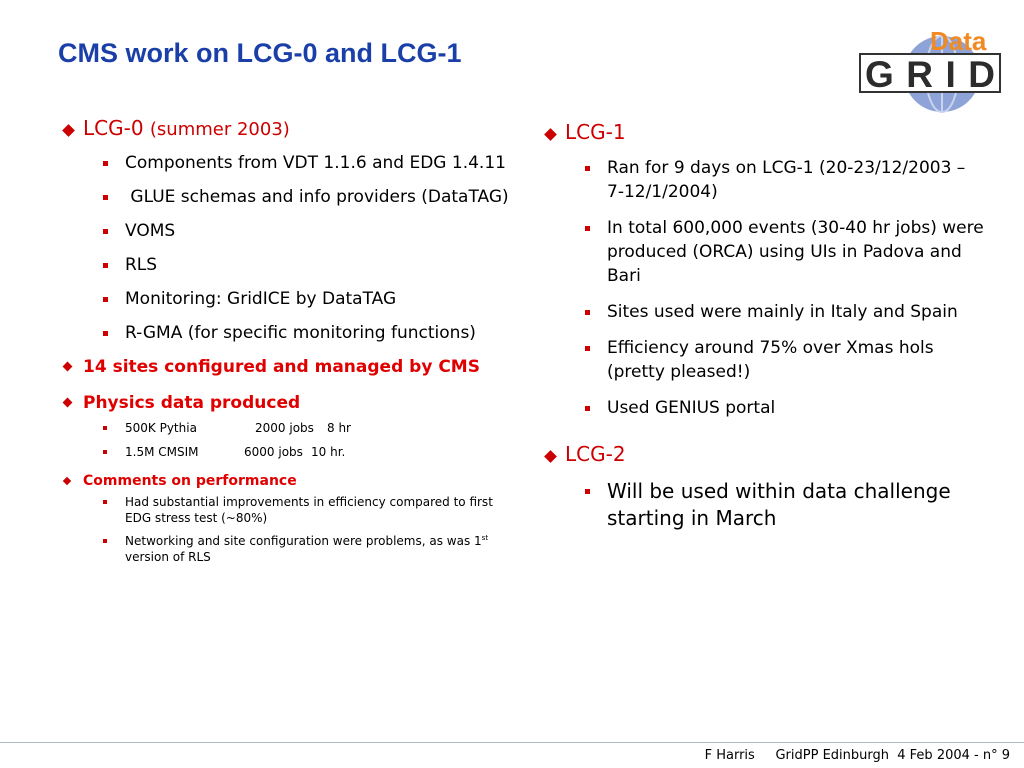 Image resolution: width=1024 pixels, height=768 pixels. What do you see at coordinates (930, 74) in the screenshot?
I see `svg-text: GRID` at bounding box center [930, 74].